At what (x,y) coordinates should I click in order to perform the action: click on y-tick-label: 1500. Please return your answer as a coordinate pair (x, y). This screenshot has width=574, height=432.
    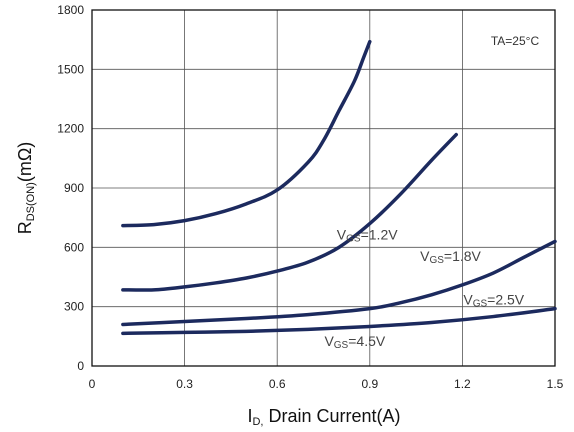
    Looking at the image, I should click on (70, 69).